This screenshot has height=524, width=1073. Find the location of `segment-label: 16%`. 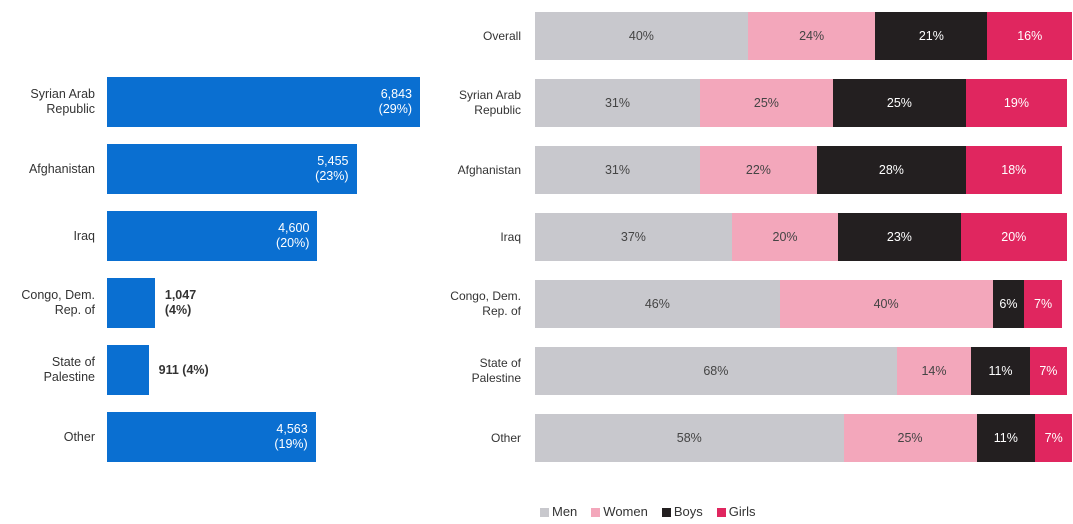

segment-label: 16% is located at coordinates (1030, 35).